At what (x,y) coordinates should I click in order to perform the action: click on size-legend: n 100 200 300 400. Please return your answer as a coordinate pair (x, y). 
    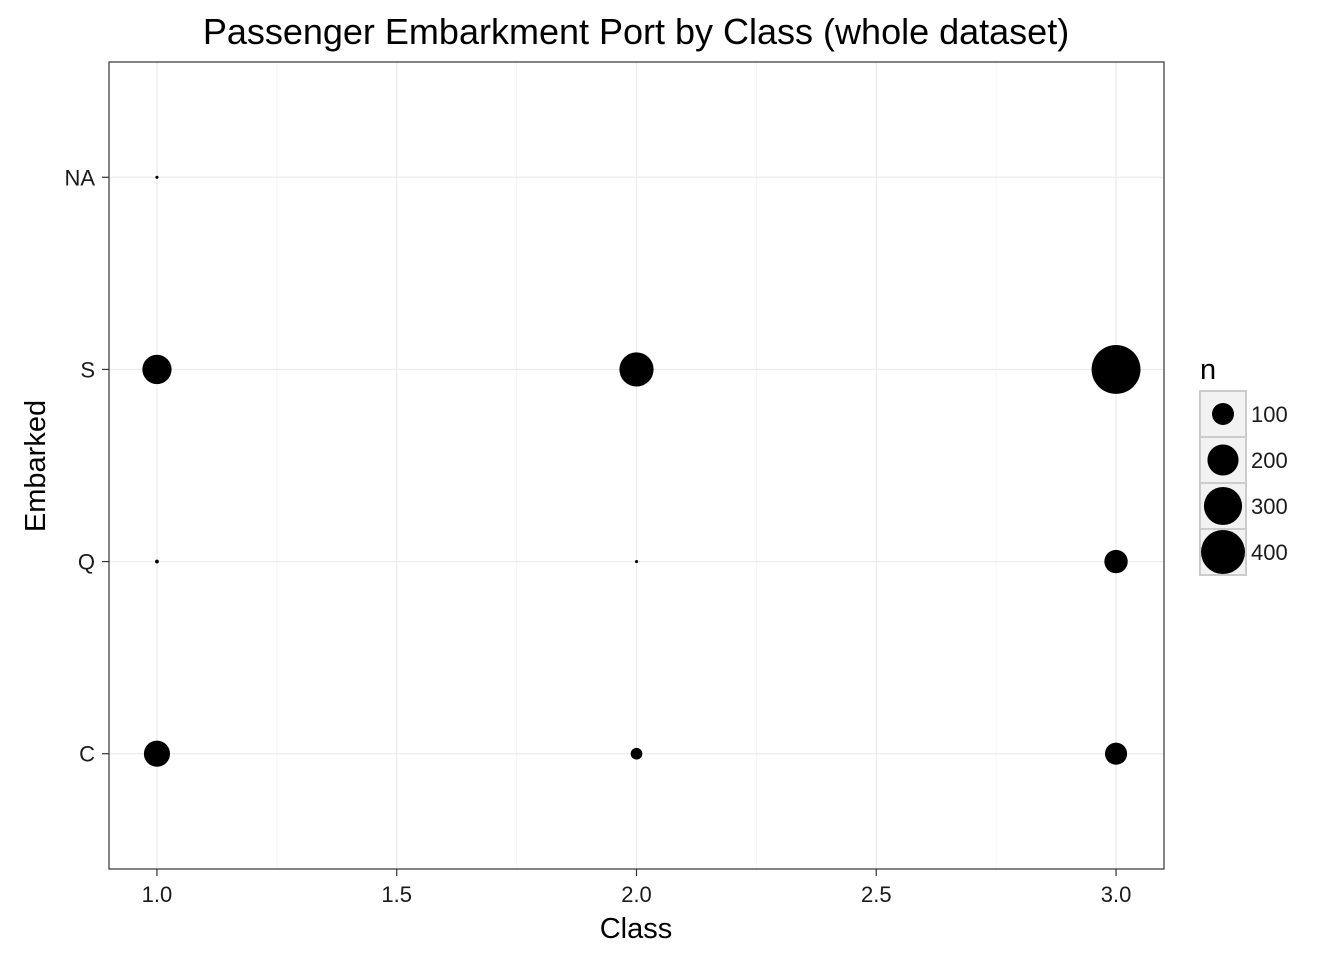
    Looking at the image, I should click on (1243, 465).